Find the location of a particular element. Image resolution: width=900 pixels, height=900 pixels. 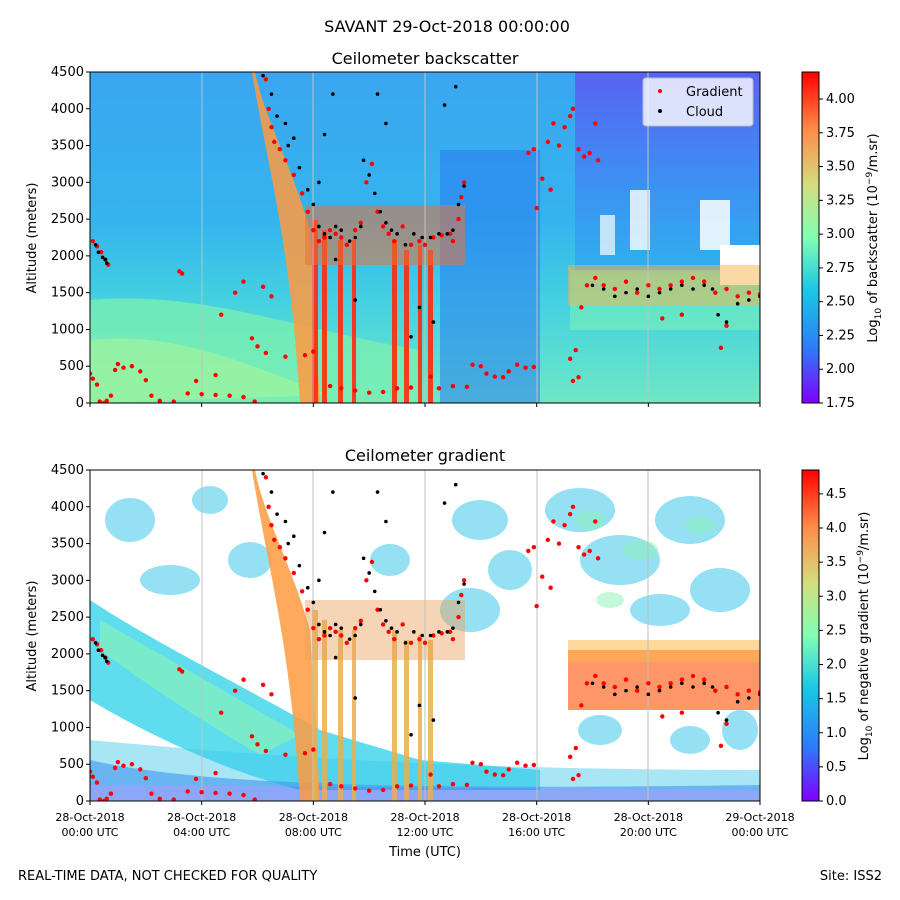

colorbar-tick-label: 0.0 is located at coordinates (836, 801).